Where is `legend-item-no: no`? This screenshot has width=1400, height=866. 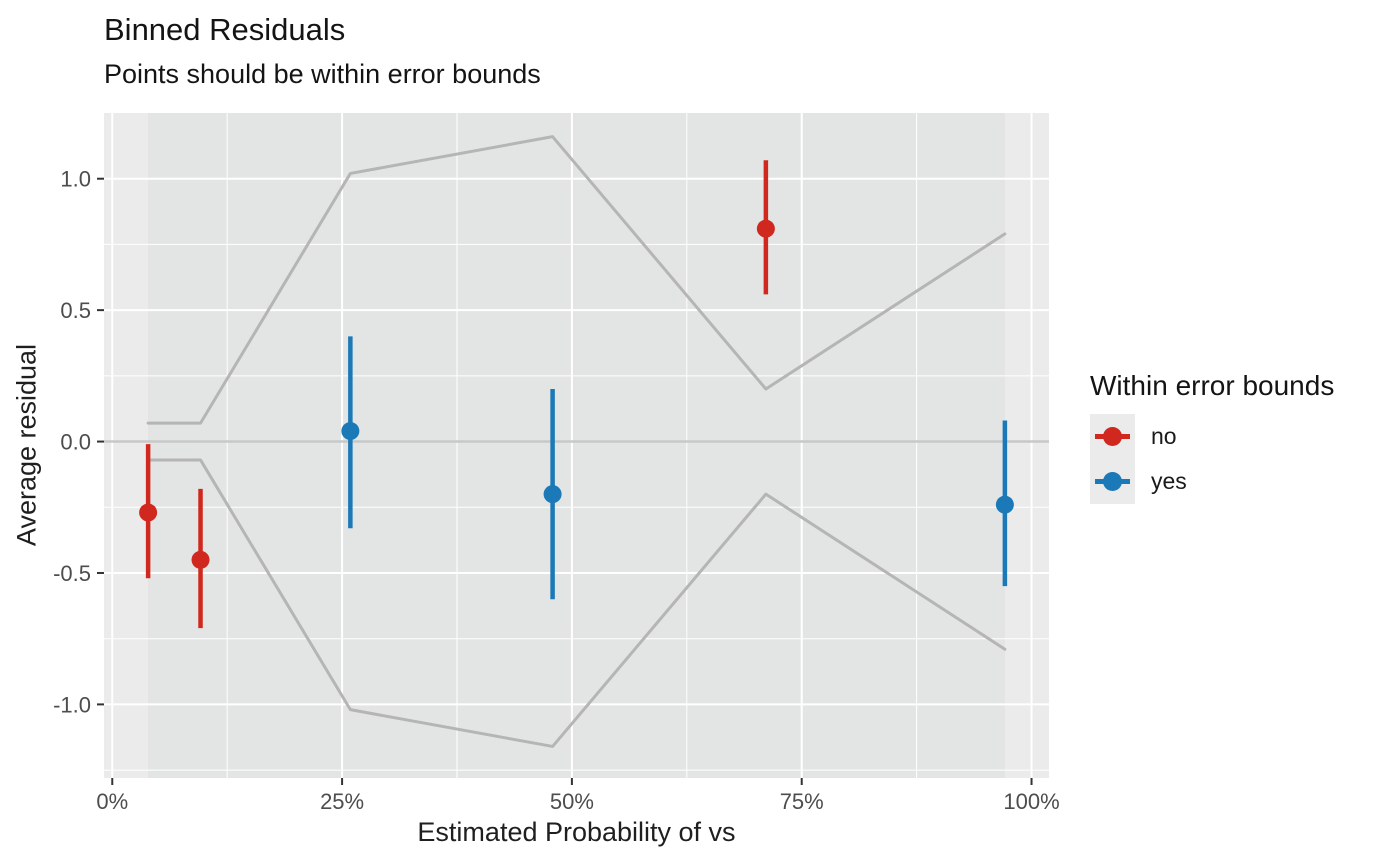 legend-item-no: no is located at coordinates (1212, 436).